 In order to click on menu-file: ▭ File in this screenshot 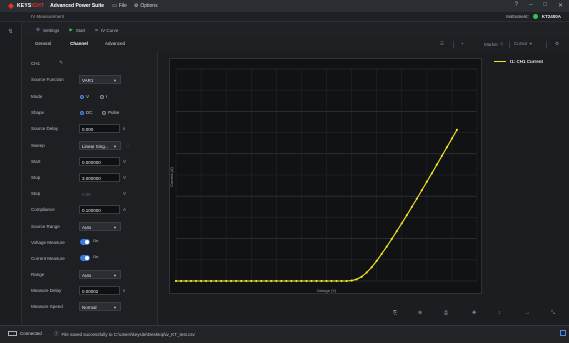, I will do `click(119, 6)`.